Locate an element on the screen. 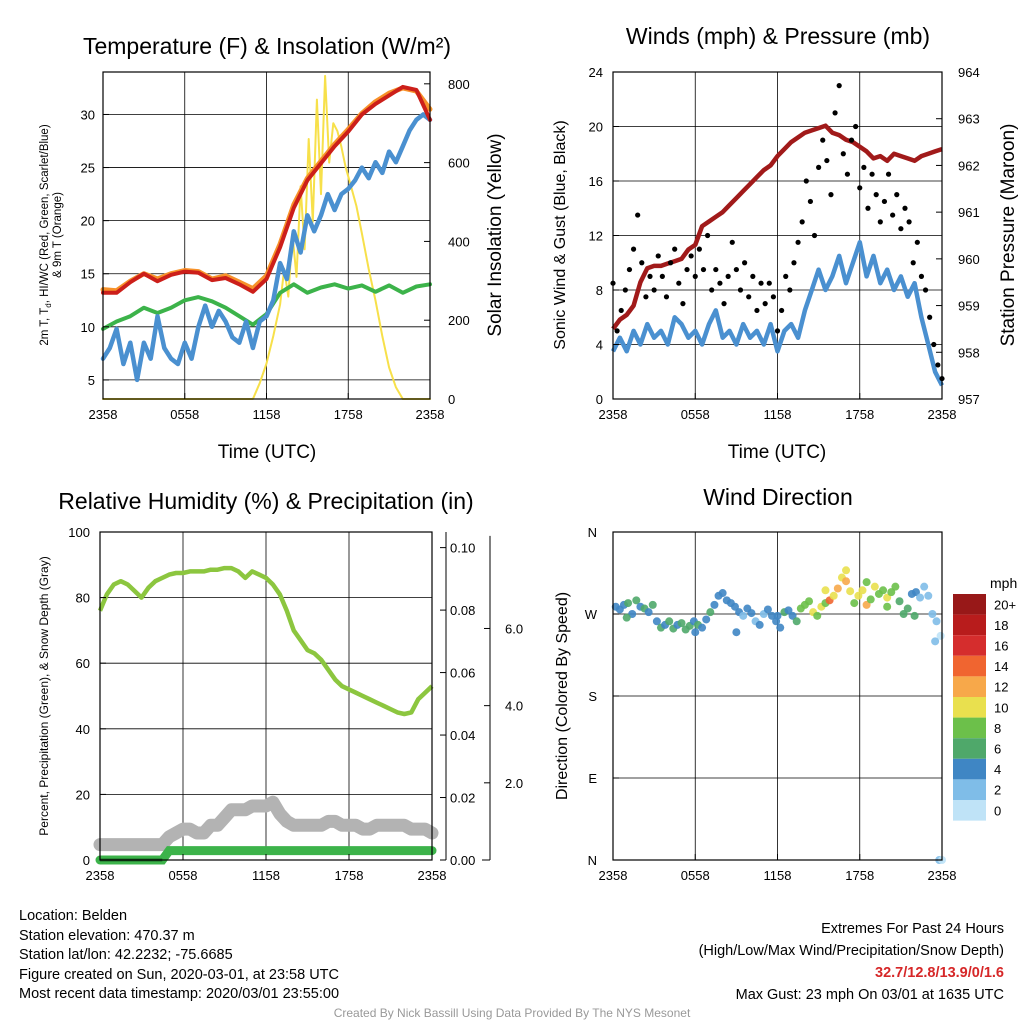  dir-xtick-label: 0558 is located at coordinates (695, 875).